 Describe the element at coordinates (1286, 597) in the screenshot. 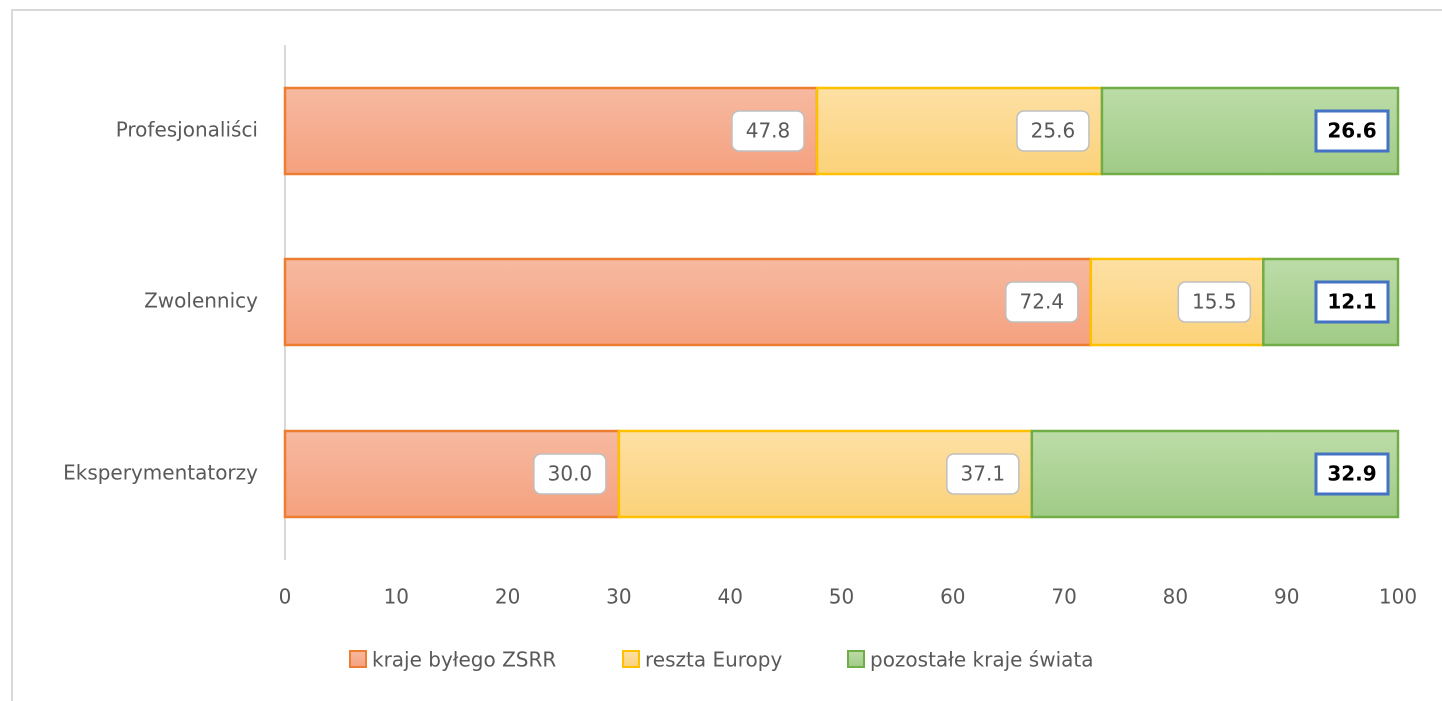

I see `x-tick-label: 90` at that location.